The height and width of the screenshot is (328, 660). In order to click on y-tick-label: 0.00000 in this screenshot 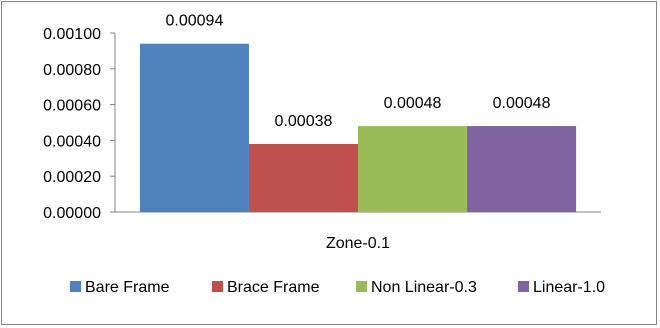, I will do `click(72, 213)`.